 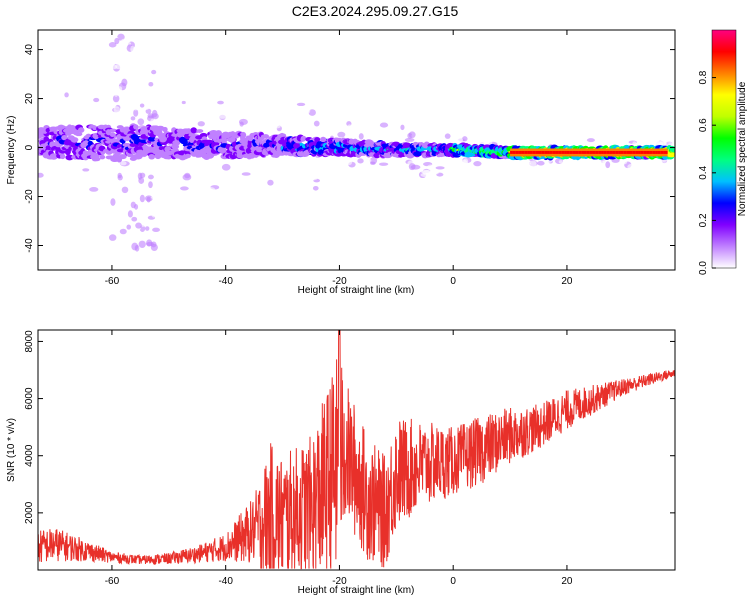 What do you see at coordinates (703, 268) in the screenshot?
I see `colorbar-tick-label: 0.0` at bounding box center [703, 268].